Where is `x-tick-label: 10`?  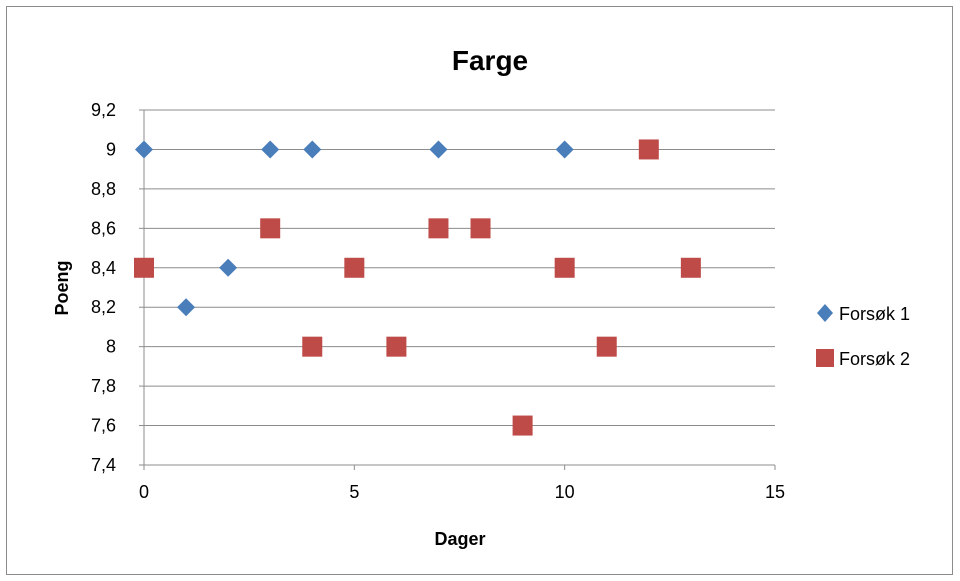
x-tick-label: 10 is located at coordinates (565, 492).